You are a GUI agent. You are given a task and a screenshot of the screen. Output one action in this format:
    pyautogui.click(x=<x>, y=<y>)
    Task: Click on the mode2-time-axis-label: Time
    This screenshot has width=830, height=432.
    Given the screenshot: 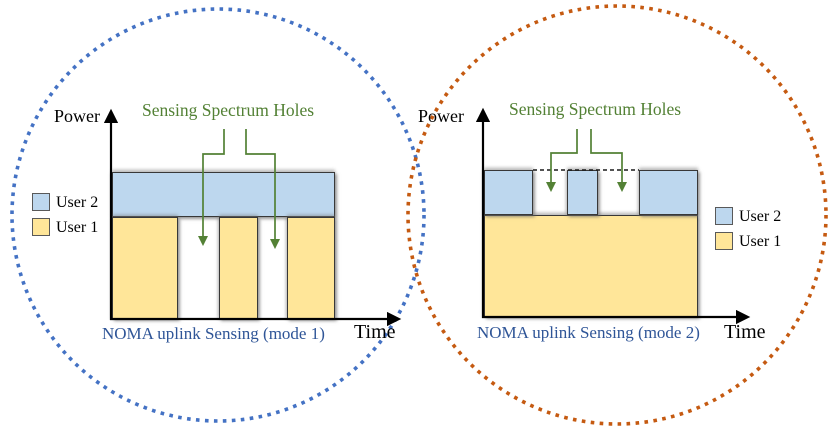 What is the action you would take?
    pyautogui.click(x=745, y=332)
    